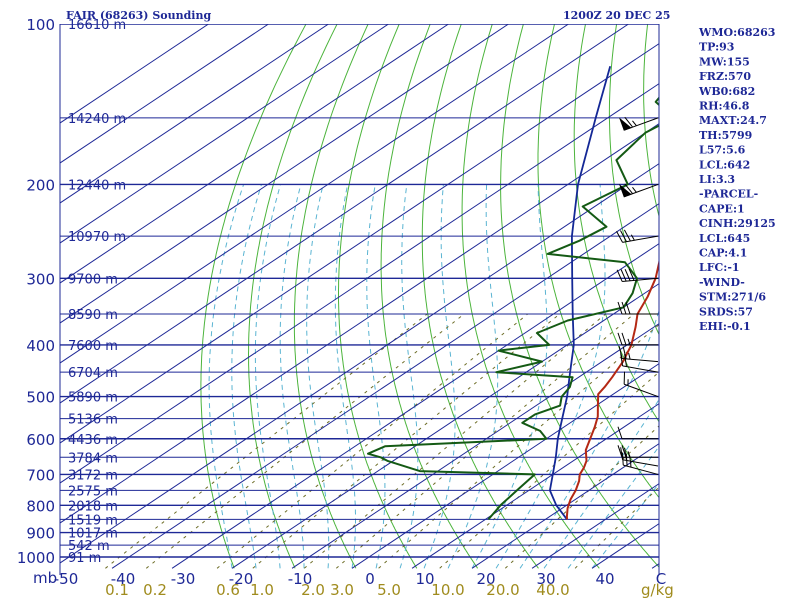 Image resolution: width=800 pixels, height=600 pixels. What do you see at coordinates (93, 475) in the screenshot?
I see `height-label: 3172 m` at bounding box center [93, 475].